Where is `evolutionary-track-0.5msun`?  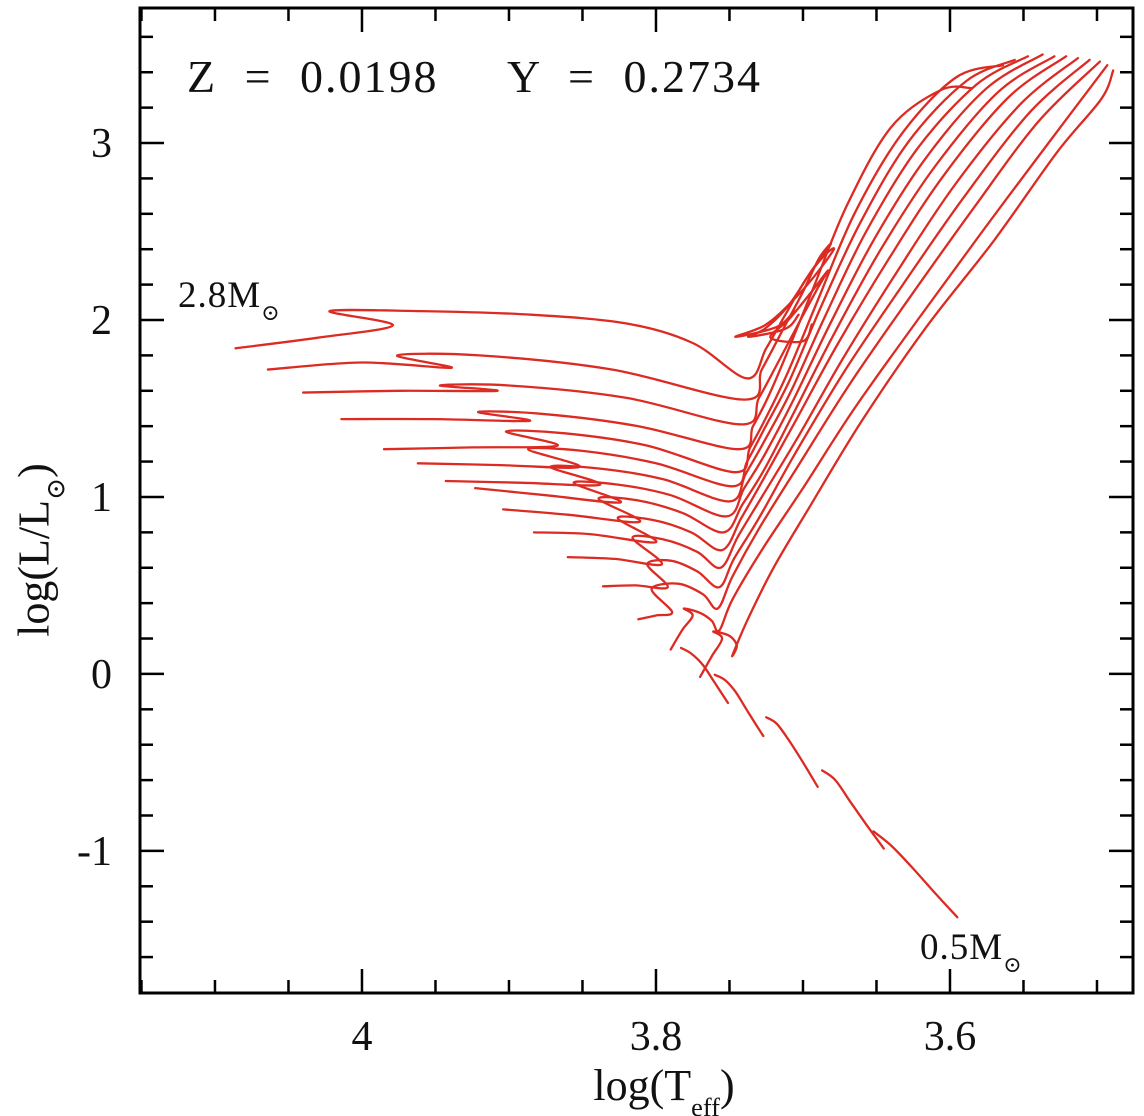 evolutionary-track-0.5msun is located at coordinates (915, 874).